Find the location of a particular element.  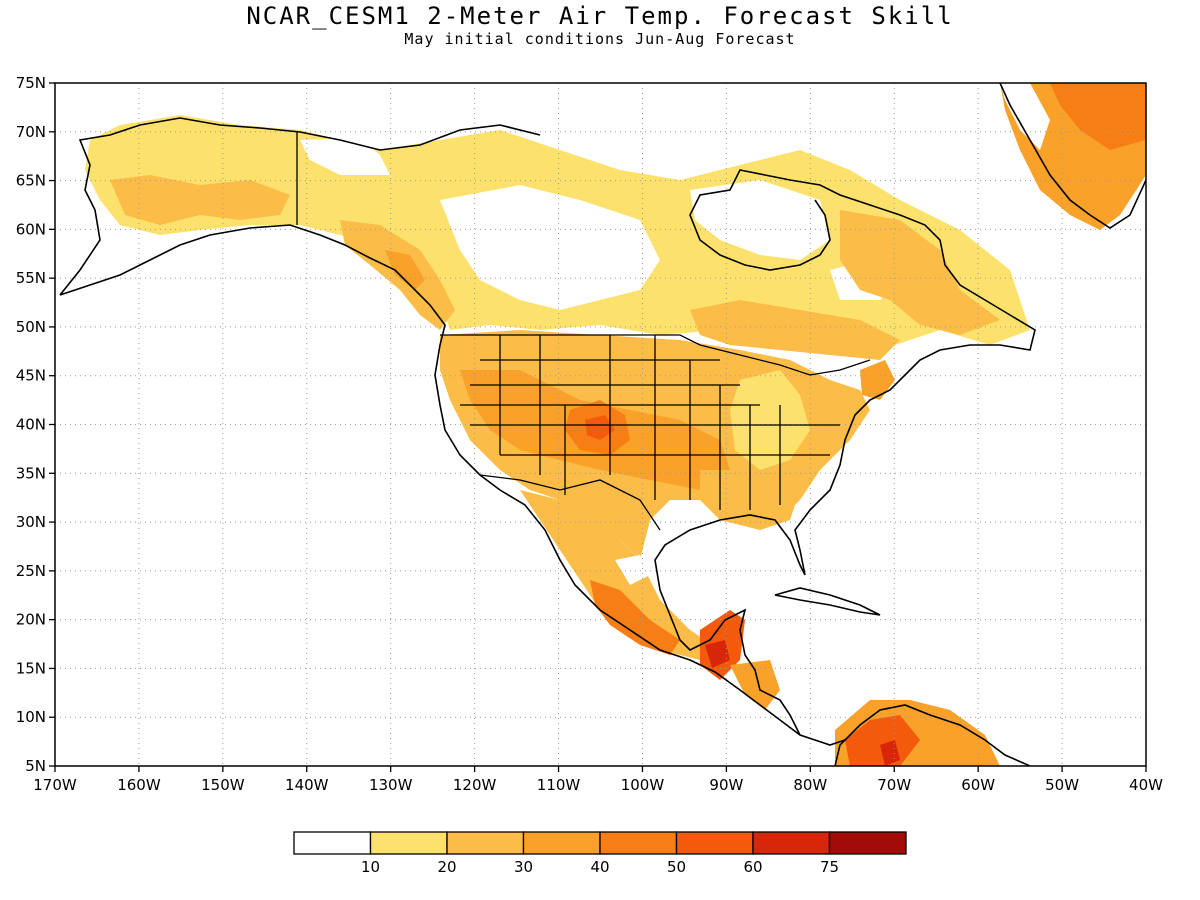

colorbar-labels: 10 20 30 40 50 60 75 is located at coordinates (600, 867).